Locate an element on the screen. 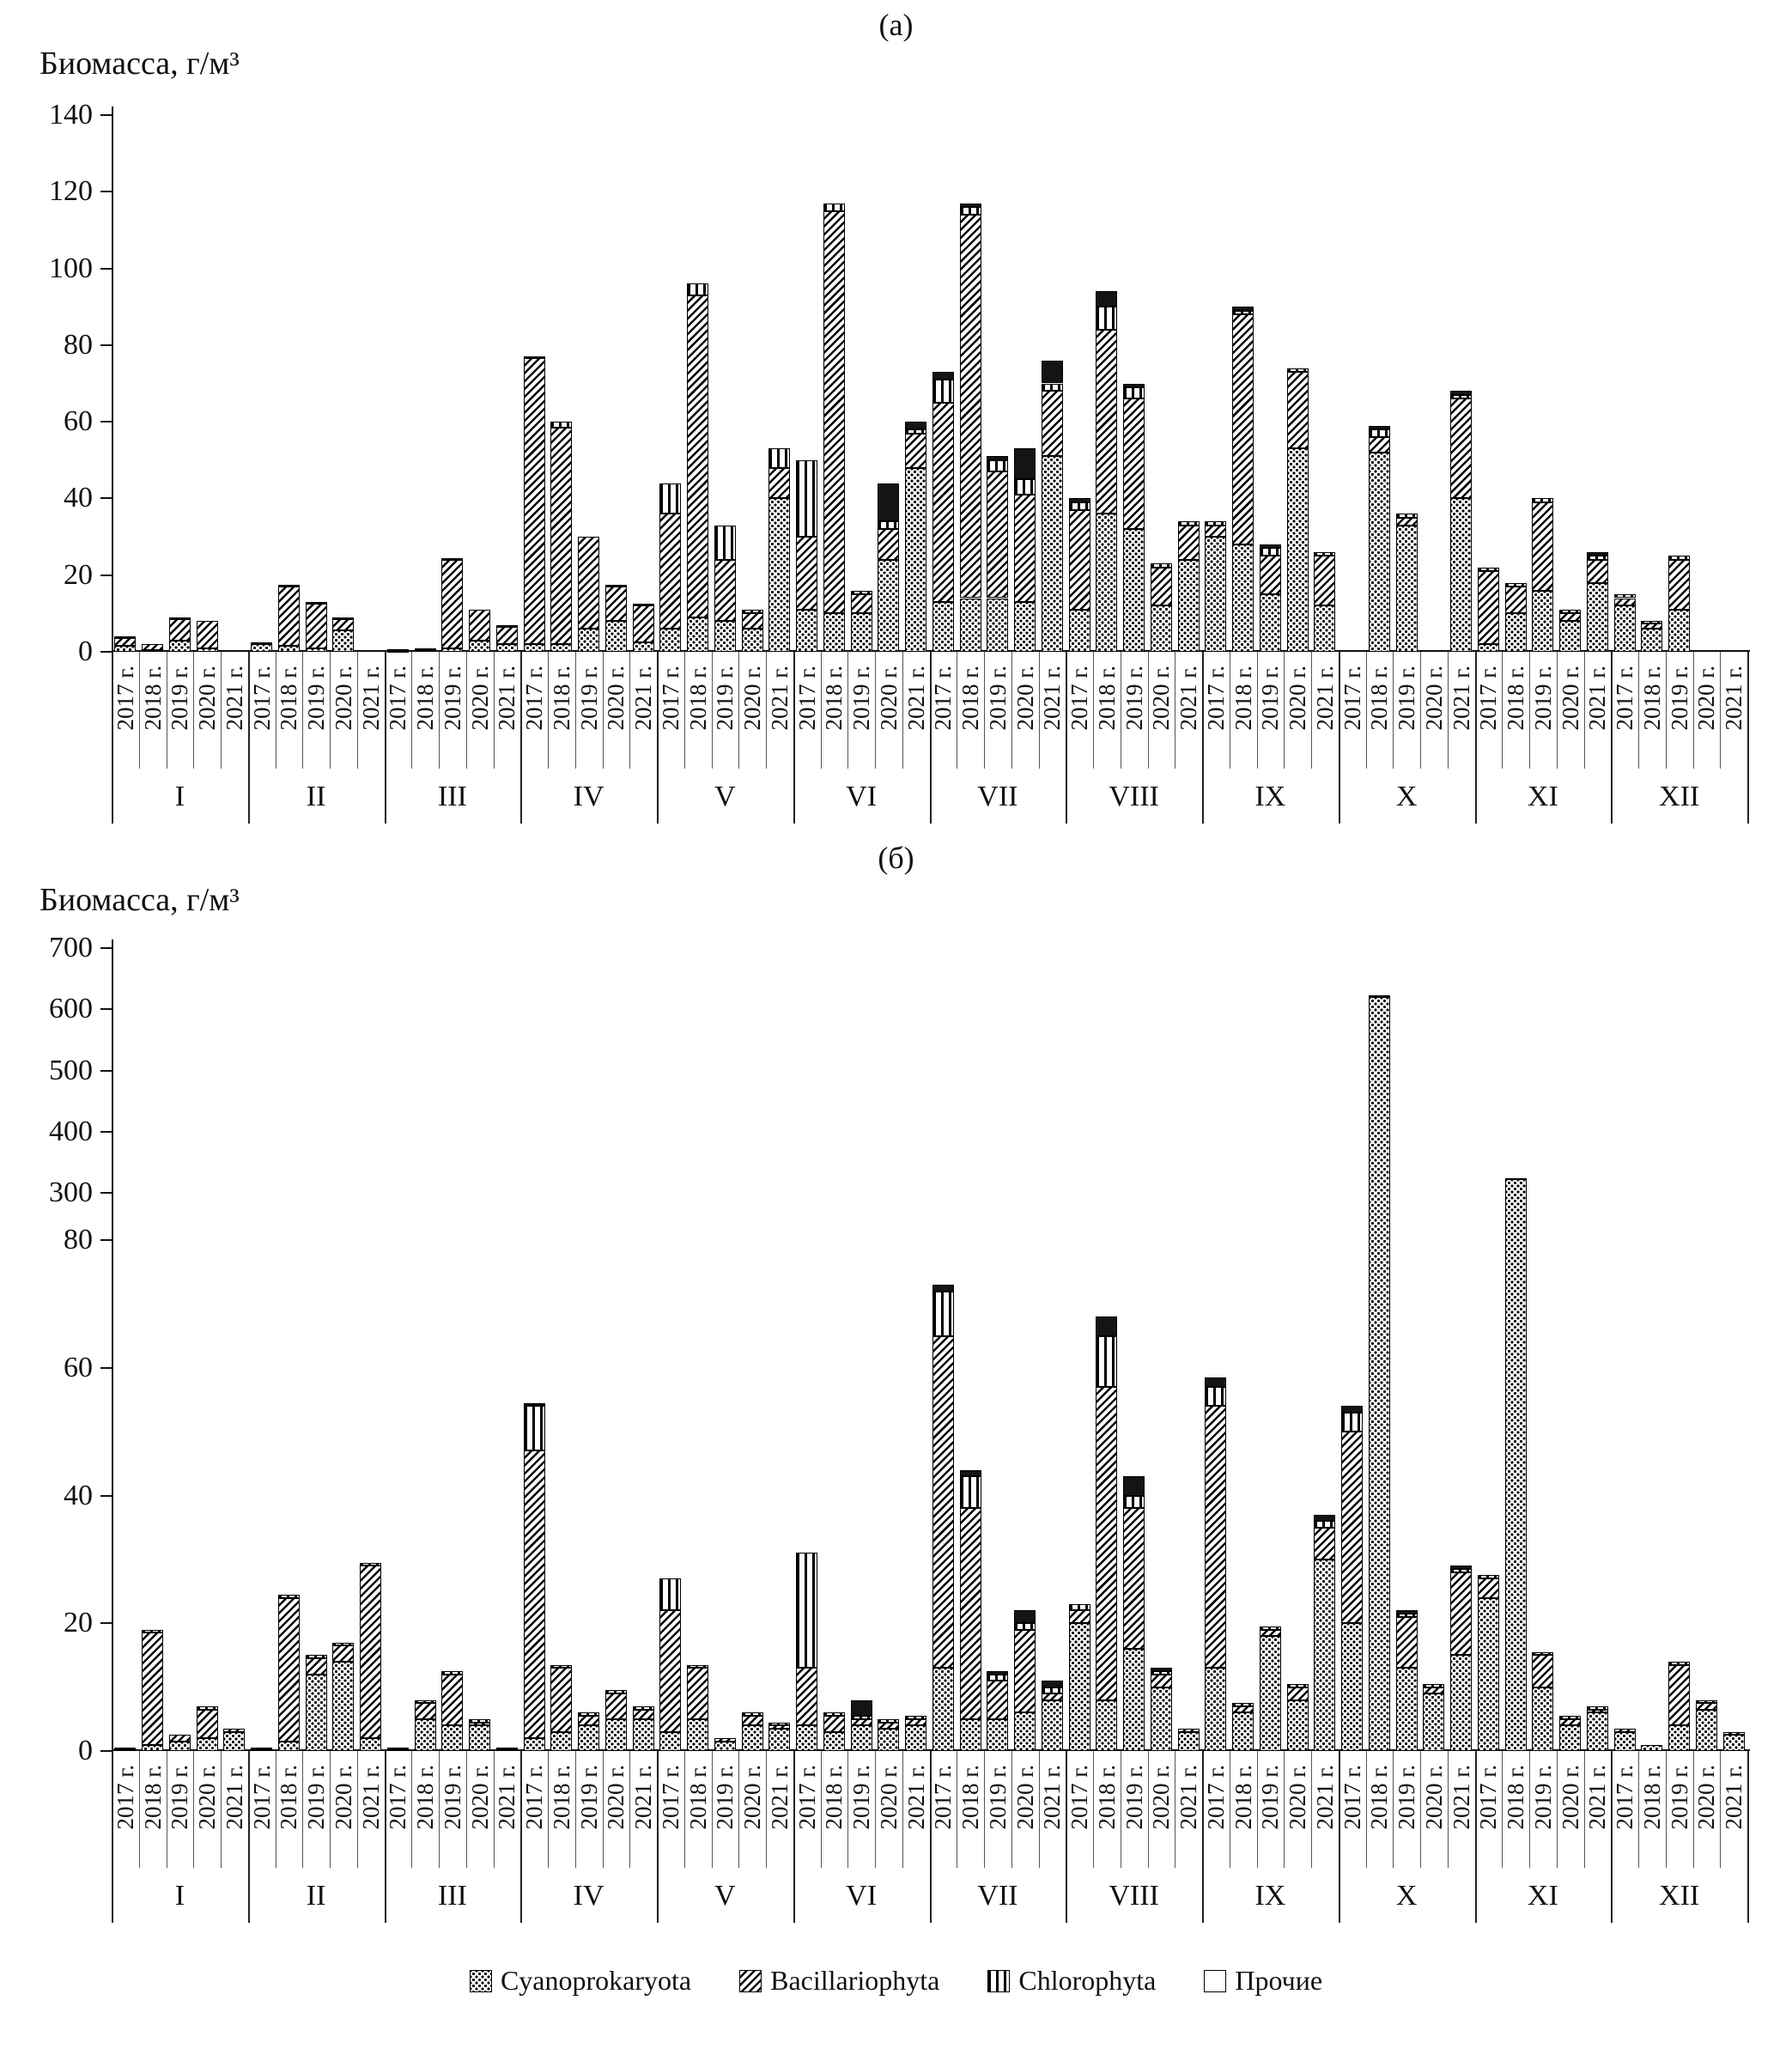  y-tick-label: 0 is located at coordinates (85, 651).